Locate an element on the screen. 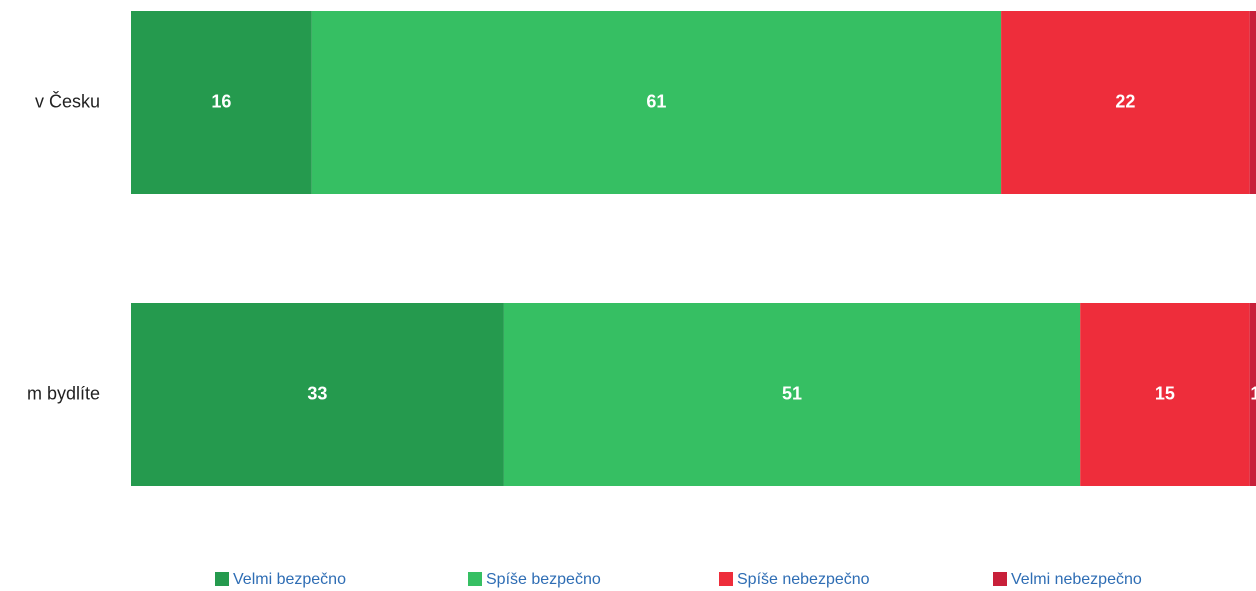 The width and height of the screenshot is (1256, 591). data-label: 51 is located at coordinates (792, 393).